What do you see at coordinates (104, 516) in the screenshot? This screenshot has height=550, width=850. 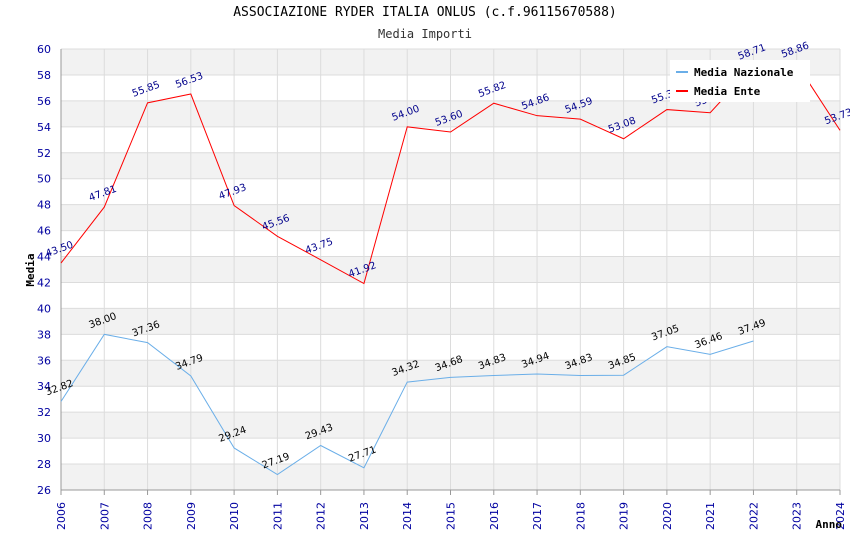 I see `x-tick-label: 2007` at bounding box center [104, 516].